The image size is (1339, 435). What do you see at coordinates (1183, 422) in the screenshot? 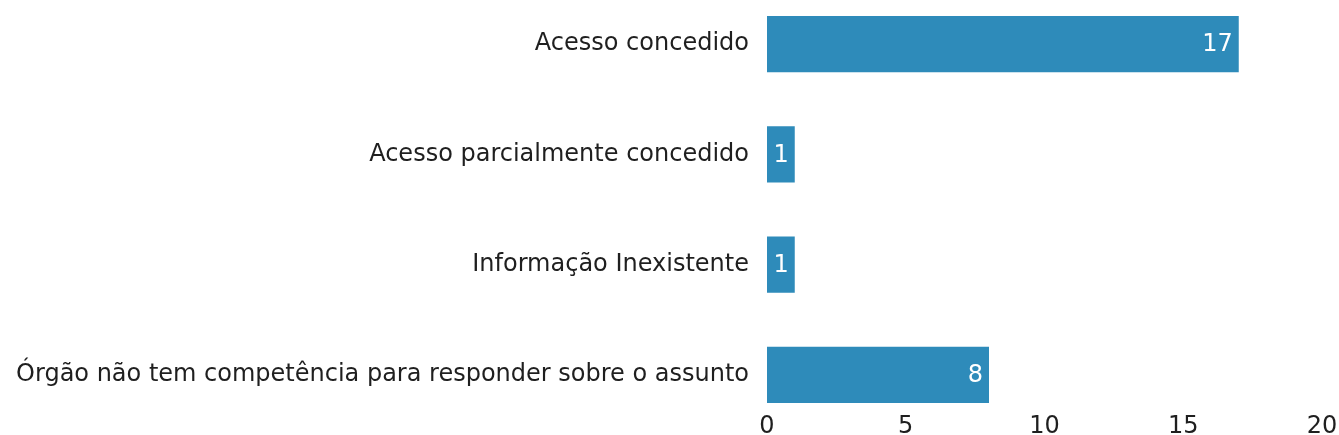
I see `x-tick-label: 15` at bounding box center [1183, 422].